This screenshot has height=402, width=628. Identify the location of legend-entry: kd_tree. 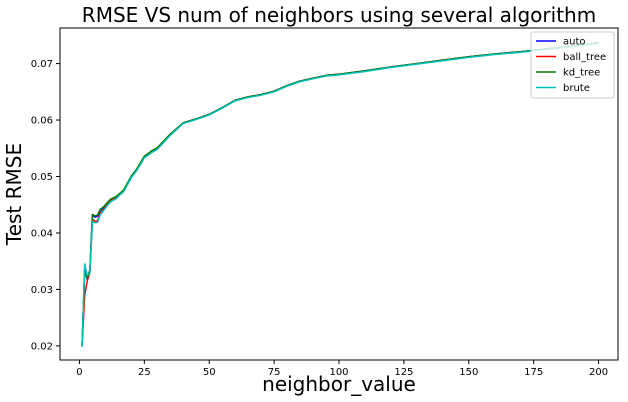
(581, 73).